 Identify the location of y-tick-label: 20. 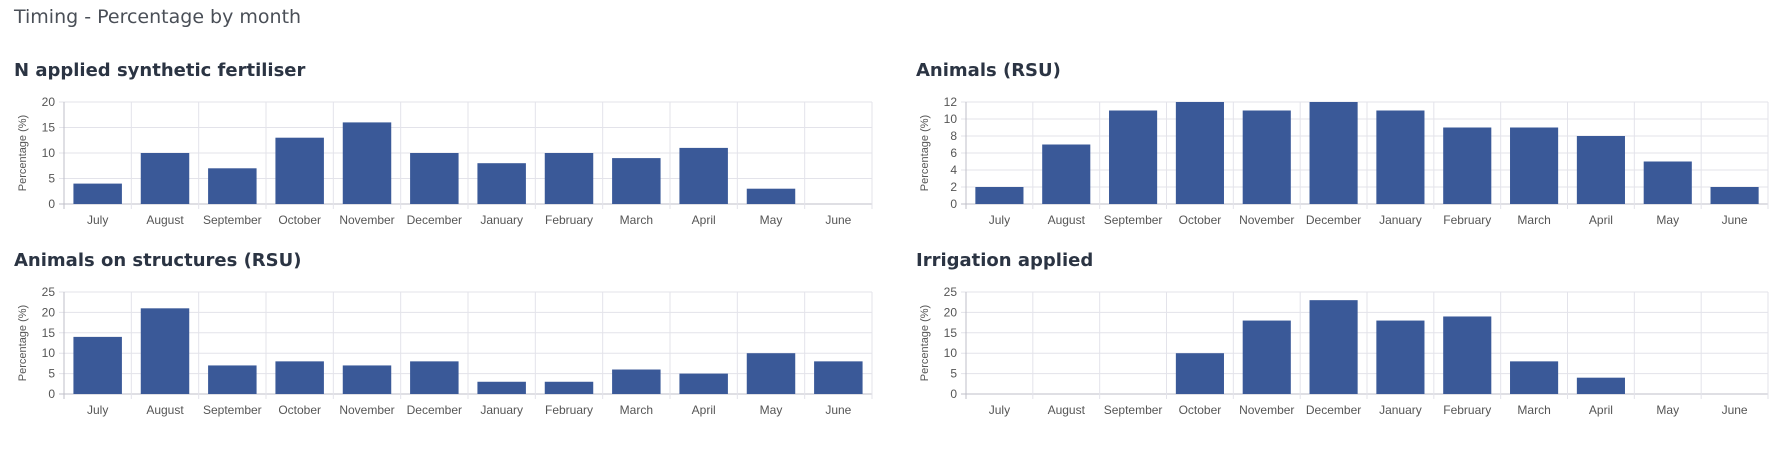
(49, 102).